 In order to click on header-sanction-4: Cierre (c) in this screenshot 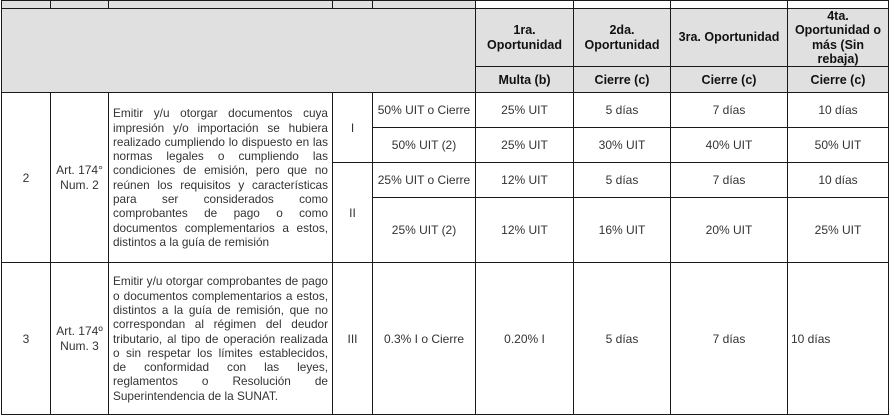, I will do `click(838, 80)`.